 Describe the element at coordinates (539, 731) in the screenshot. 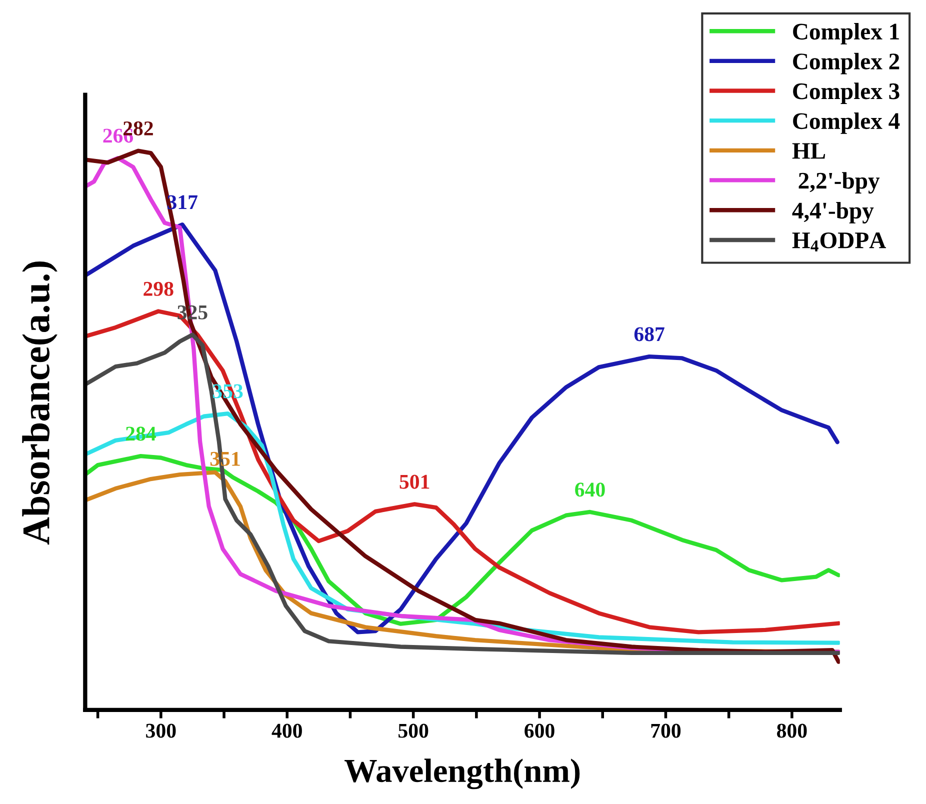

I see `x-tick-label: 600` at that location.